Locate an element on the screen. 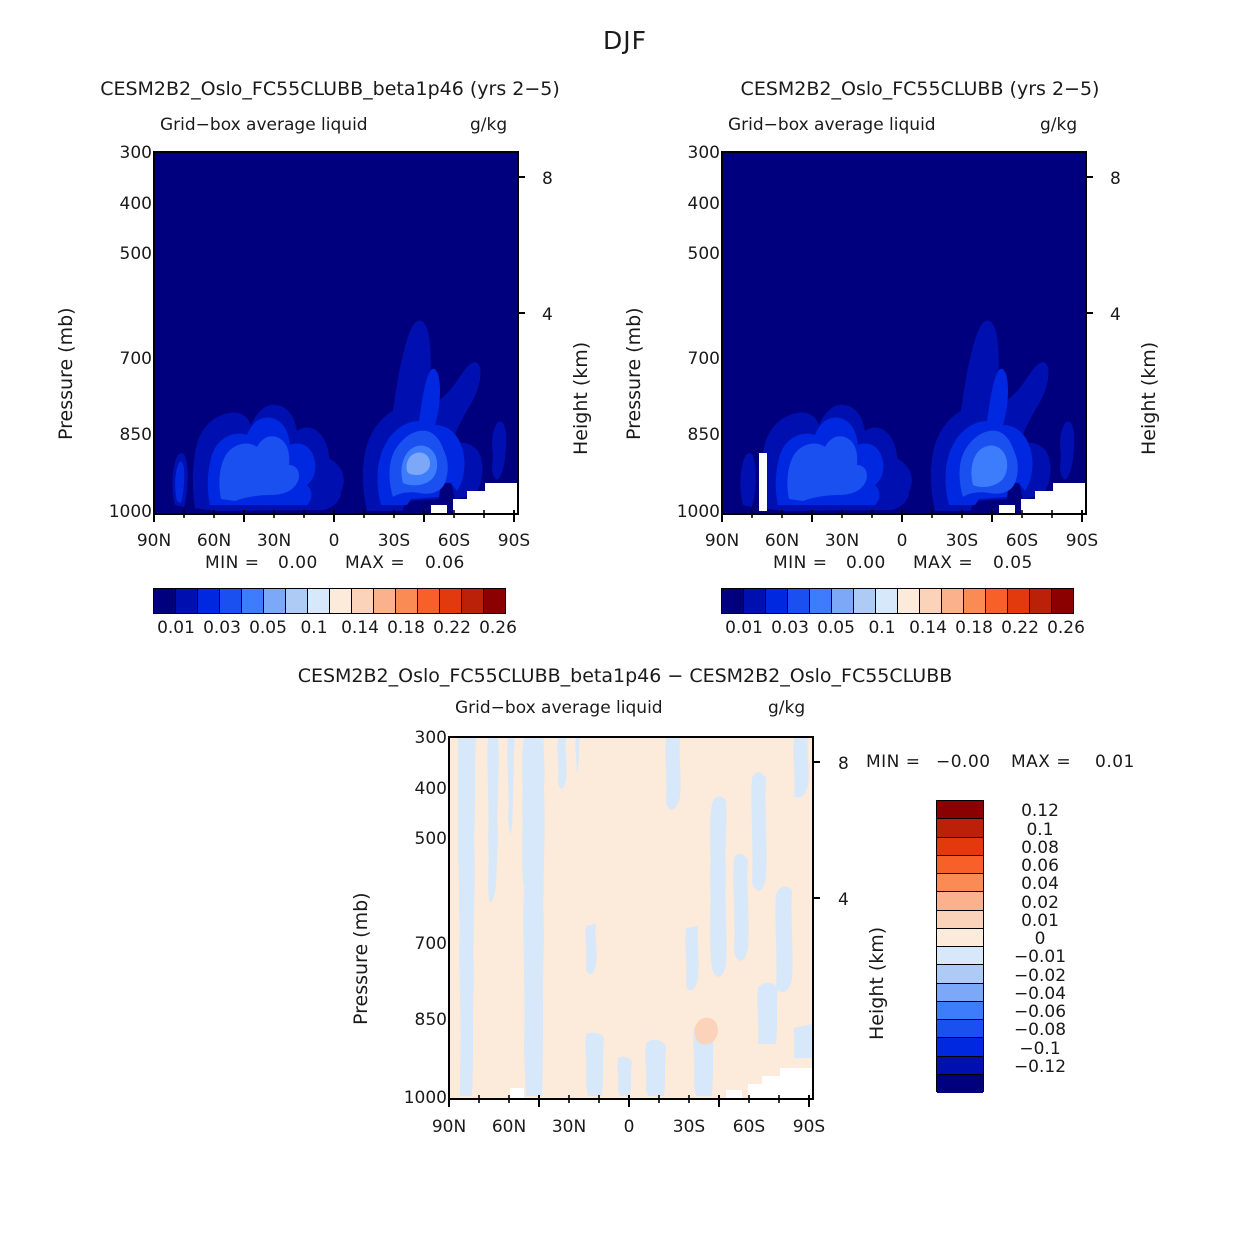 The height and width of the screenshot is (1252, 1250). right-xtick-60S: 60S is located at coordinates (1022, 541).